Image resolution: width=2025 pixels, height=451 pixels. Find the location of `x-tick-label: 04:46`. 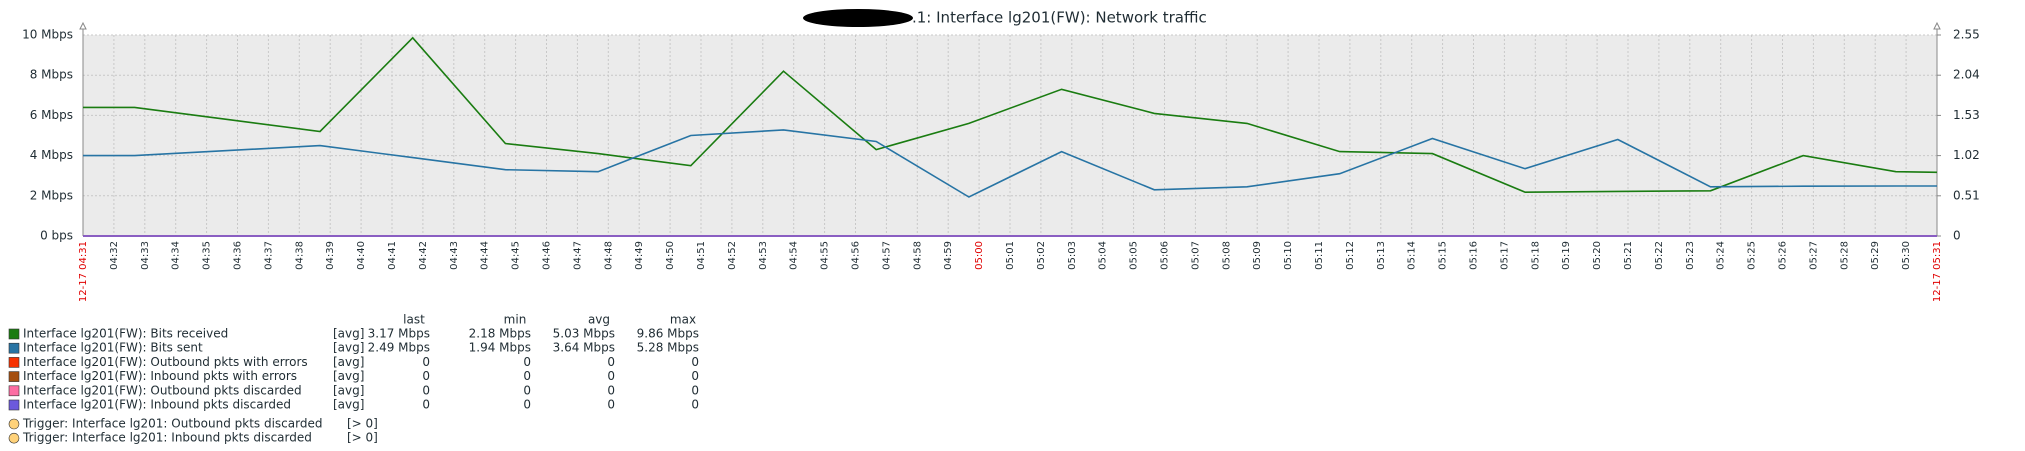

x-tick-label: 04:46 is located at coordinates (547, 255).